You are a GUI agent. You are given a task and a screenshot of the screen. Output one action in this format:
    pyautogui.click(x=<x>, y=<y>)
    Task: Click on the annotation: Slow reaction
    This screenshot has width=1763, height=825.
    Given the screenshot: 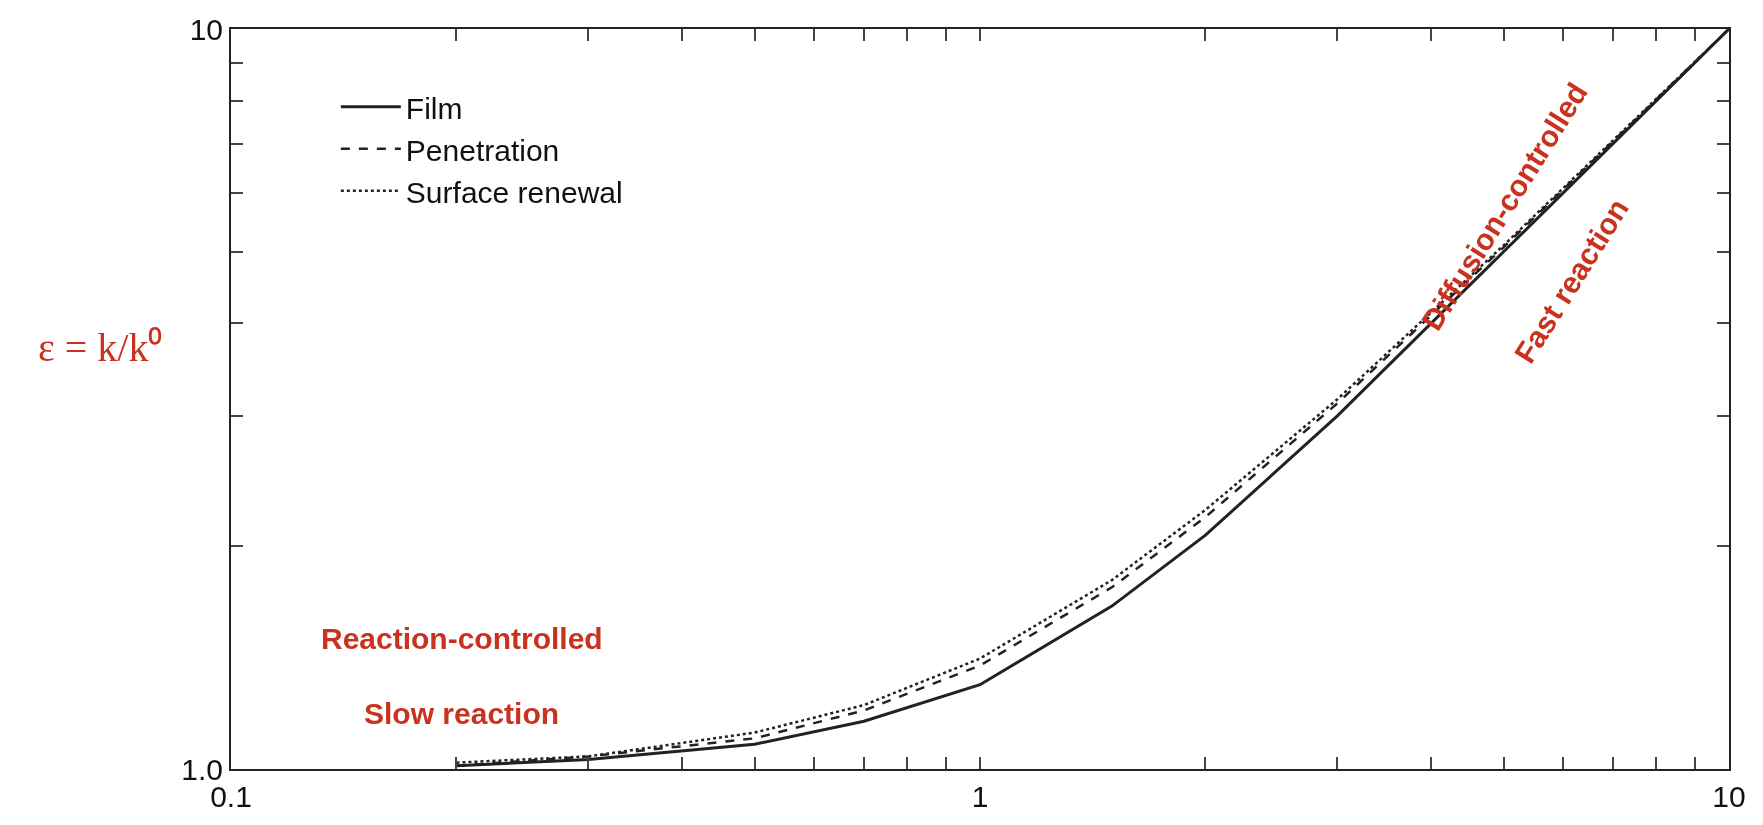 What is the action you would take?
    pyautogui.click(x=462, y=713)
    